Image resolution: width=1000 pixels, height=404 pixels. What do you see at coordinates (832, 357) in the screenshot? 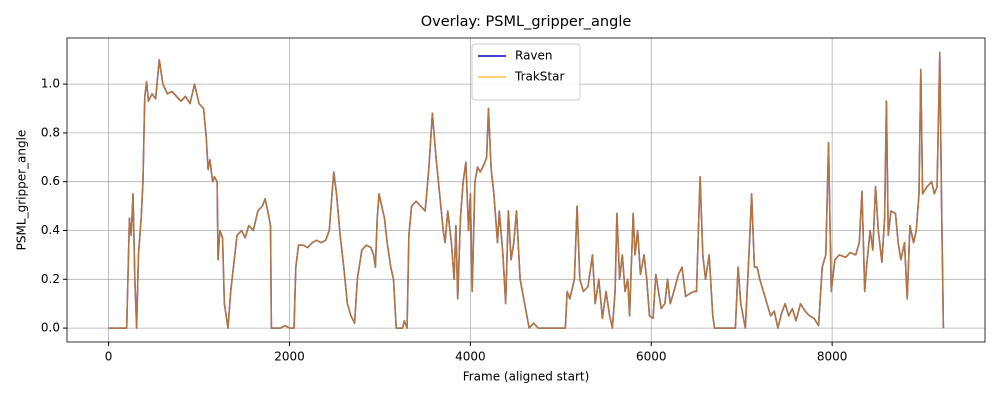
I see `x-tick-label: 8000` at bounding box center [832, 357].